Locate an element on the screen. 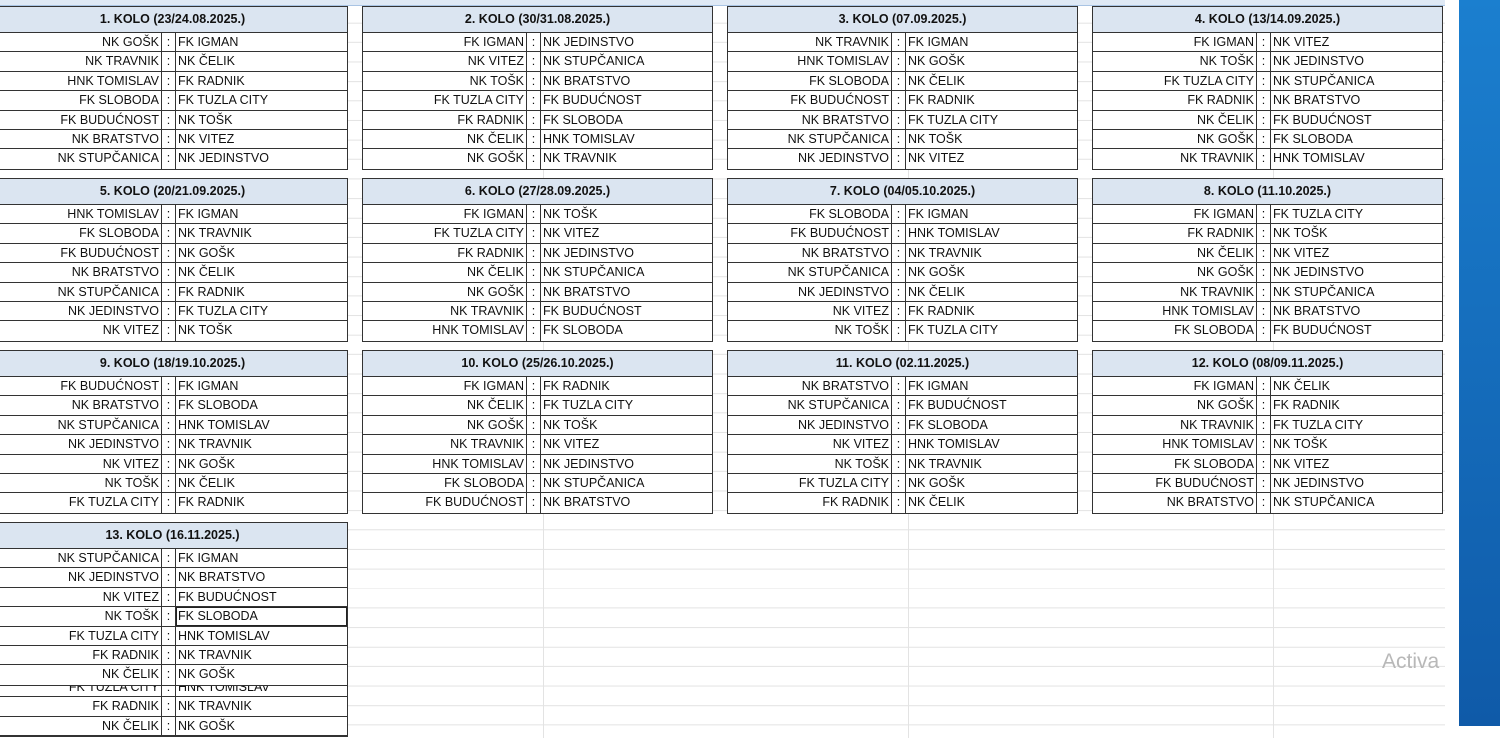  match-row: NK BRATSTVO: FK TUZLA CITY is located at coordinates (902, 120).